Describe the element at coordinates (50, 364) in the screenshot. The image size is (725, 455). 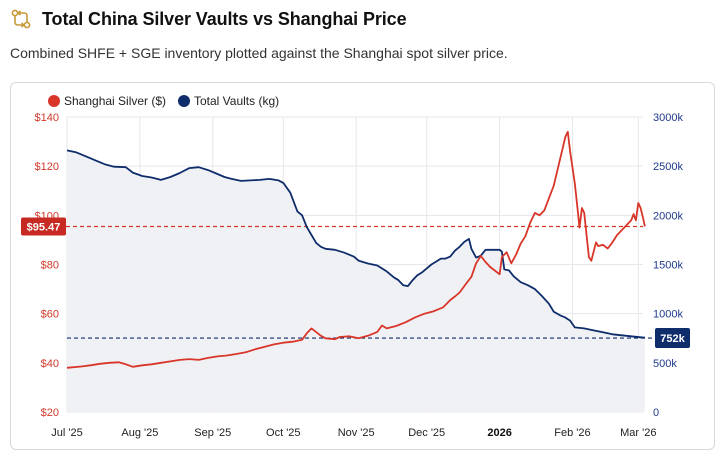
I see `left-axis-tick: $40` at that location.